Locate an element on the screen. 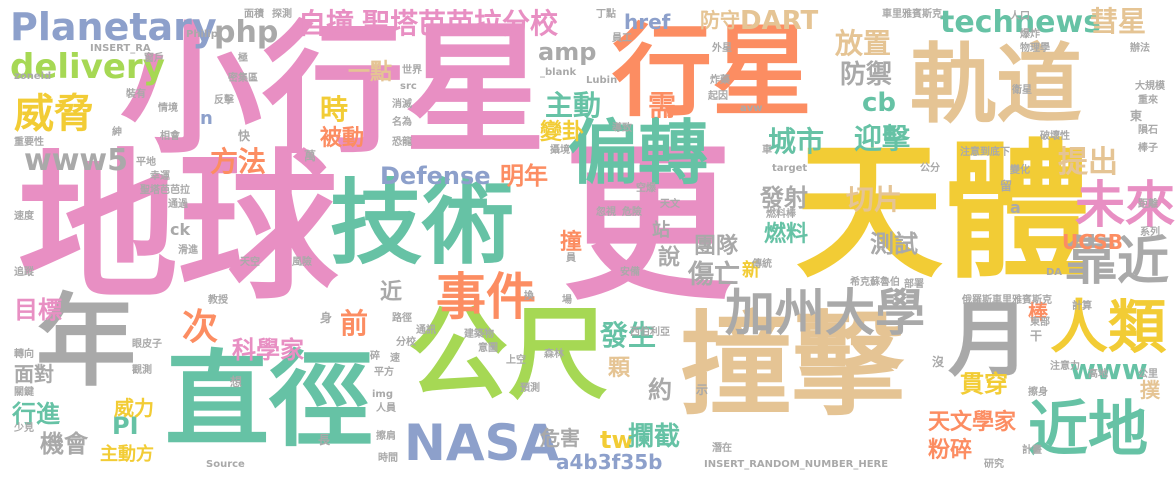  word-yingji: 迎擊 is located at coordinates (882, 138).